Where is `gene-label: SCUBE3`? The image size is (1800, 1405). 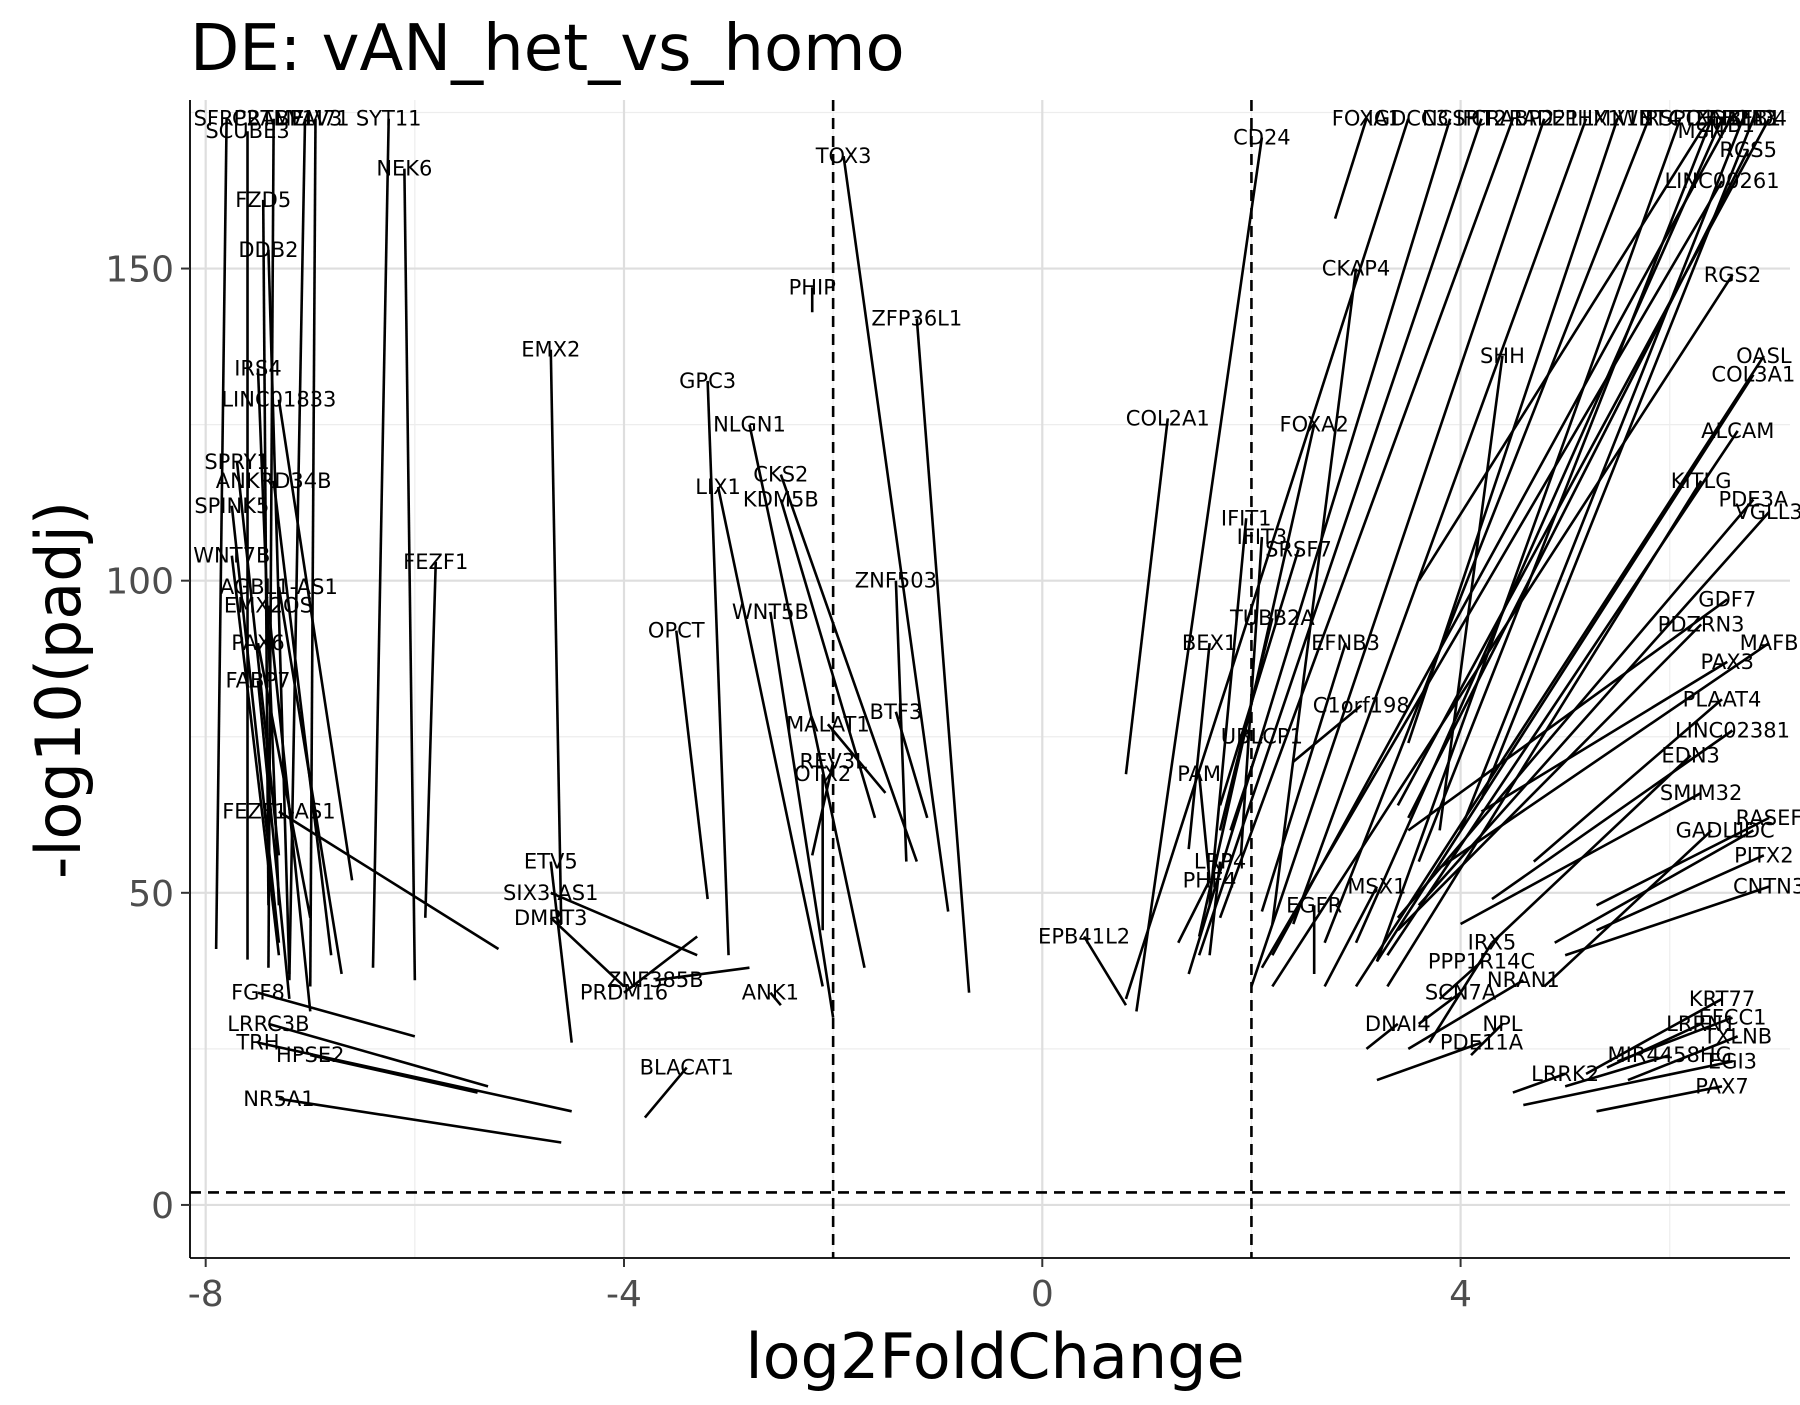 gene-label: SCUBE3 is located at coordinates (247, 131).